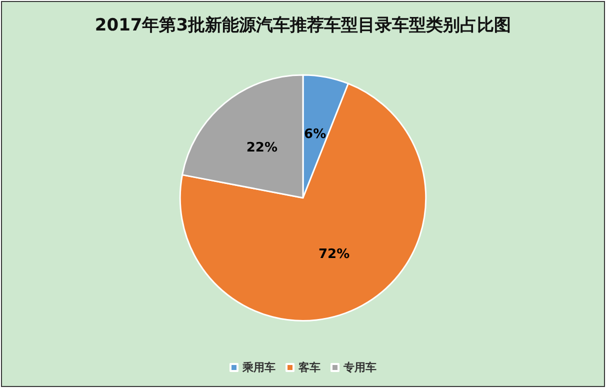 The width and height of the screenshot is (606, 388). I want to click on data-label: 72%, so click(334, 254).